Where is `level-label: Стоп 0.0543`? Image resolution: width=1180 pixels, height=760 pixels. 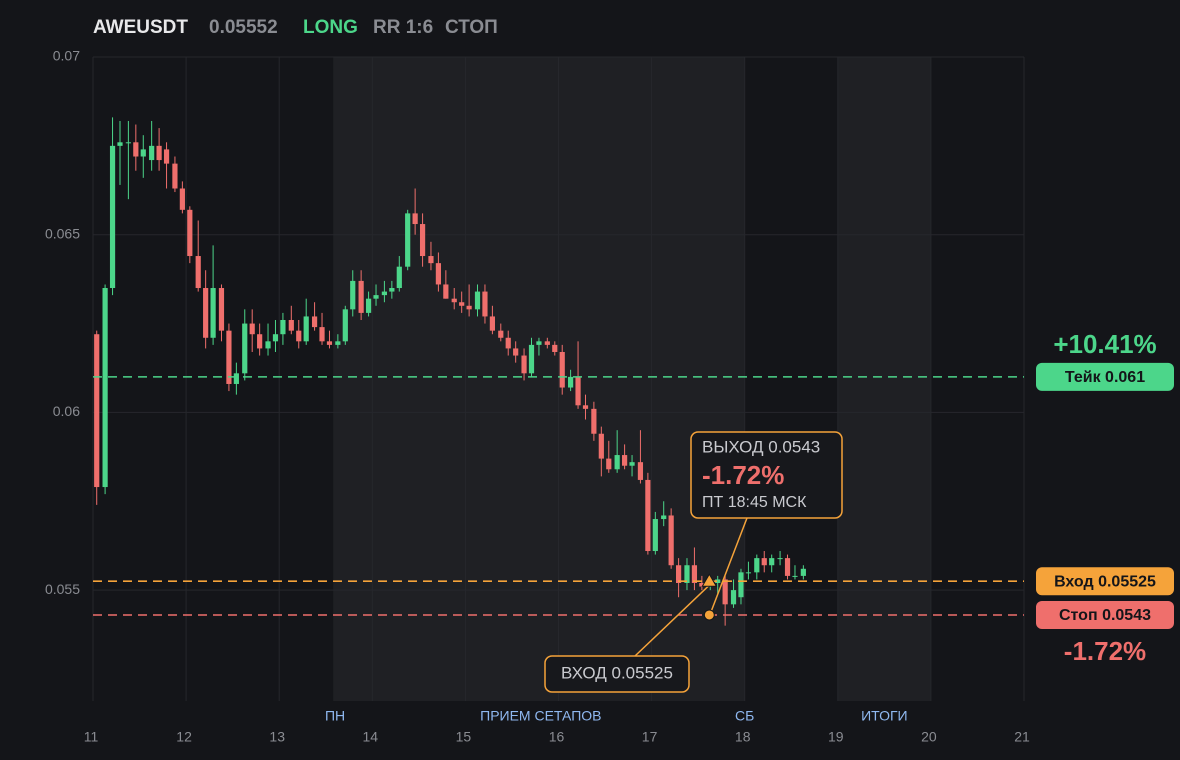 level-label: Стоп 0.0543 is located at coordinates (1105, 615).